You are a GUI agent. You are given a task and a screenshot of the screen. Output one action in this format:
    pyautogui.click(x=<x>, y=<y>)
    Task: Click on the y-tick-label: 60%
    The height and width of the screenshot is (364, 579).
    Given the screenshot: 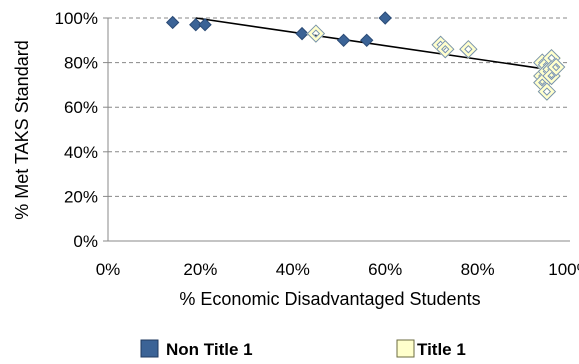 What is the action you would take?
    pyautogui.click(x=81, y=107)
    